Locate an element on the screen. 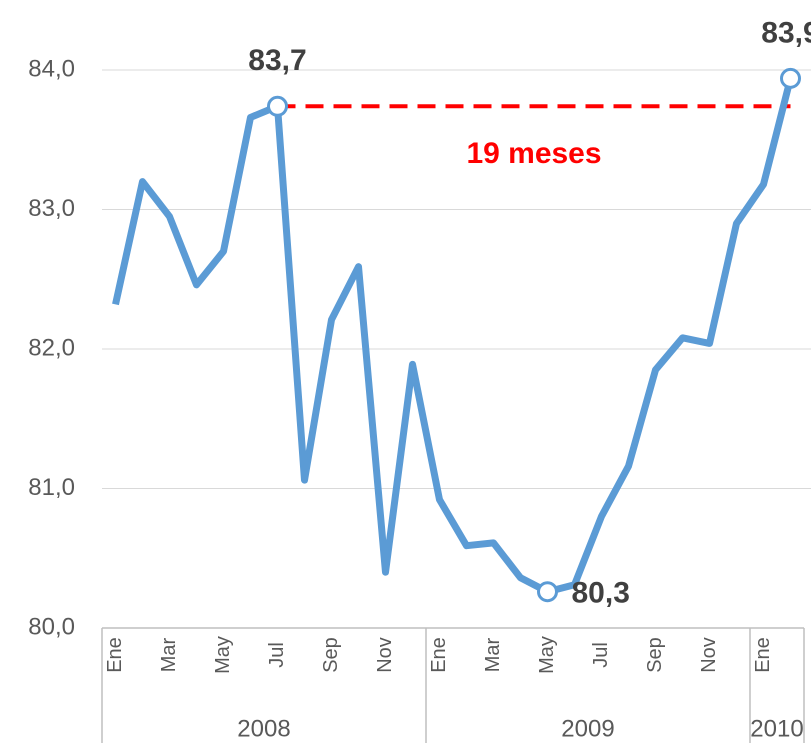 This screenshot has height=743, width=811. data-label: 80,3 is located at coordinates (601, 593).